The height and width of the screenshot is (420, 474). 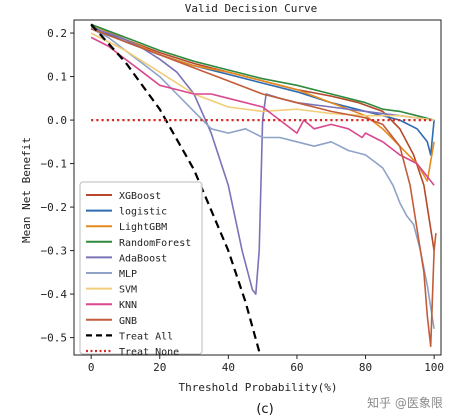 What do you see at coordinates (143, 212) in the screenshot?
I see `legend-label: logistic` at bounding box center [143, 212].